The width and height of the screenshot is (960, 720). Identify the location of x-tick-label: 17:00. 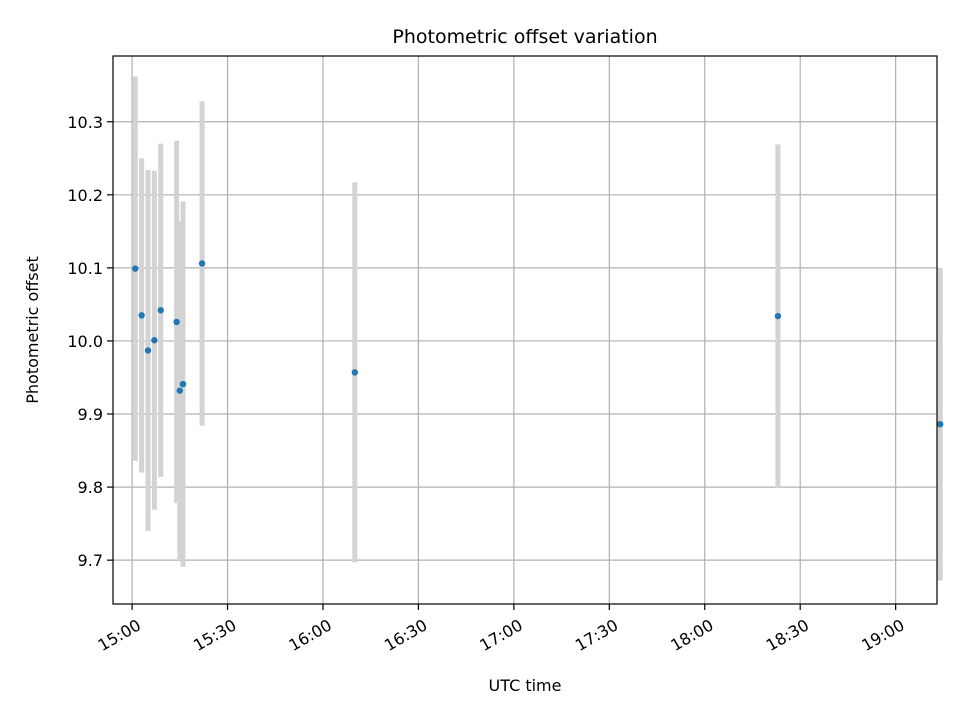
(500, 635).